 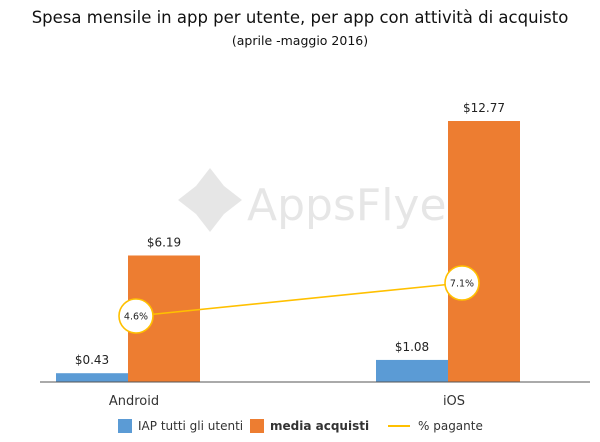 What do you see at coordinates (454, 401) in the screenshot?
I see `x-tick-label-ios: iOS` at bounding box center [454, 401].